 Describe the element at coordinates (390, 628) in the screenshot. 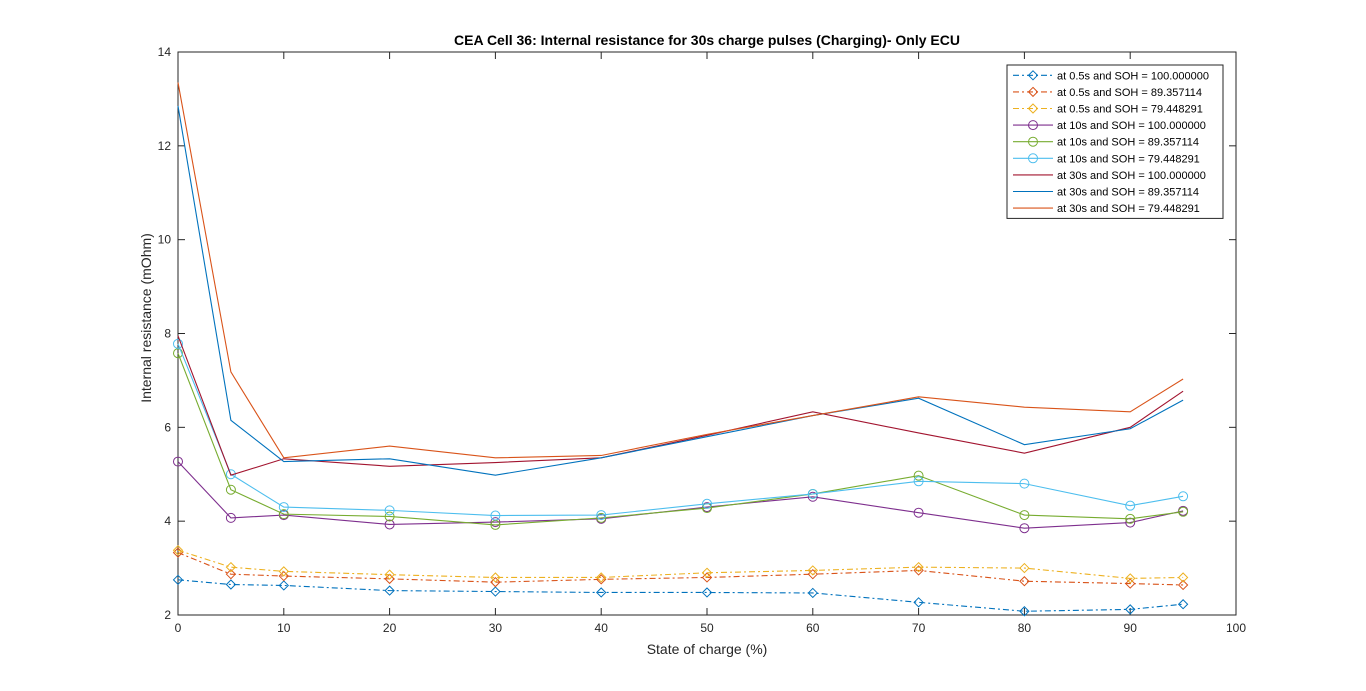

I see `x-tick-label: 20` at that location.